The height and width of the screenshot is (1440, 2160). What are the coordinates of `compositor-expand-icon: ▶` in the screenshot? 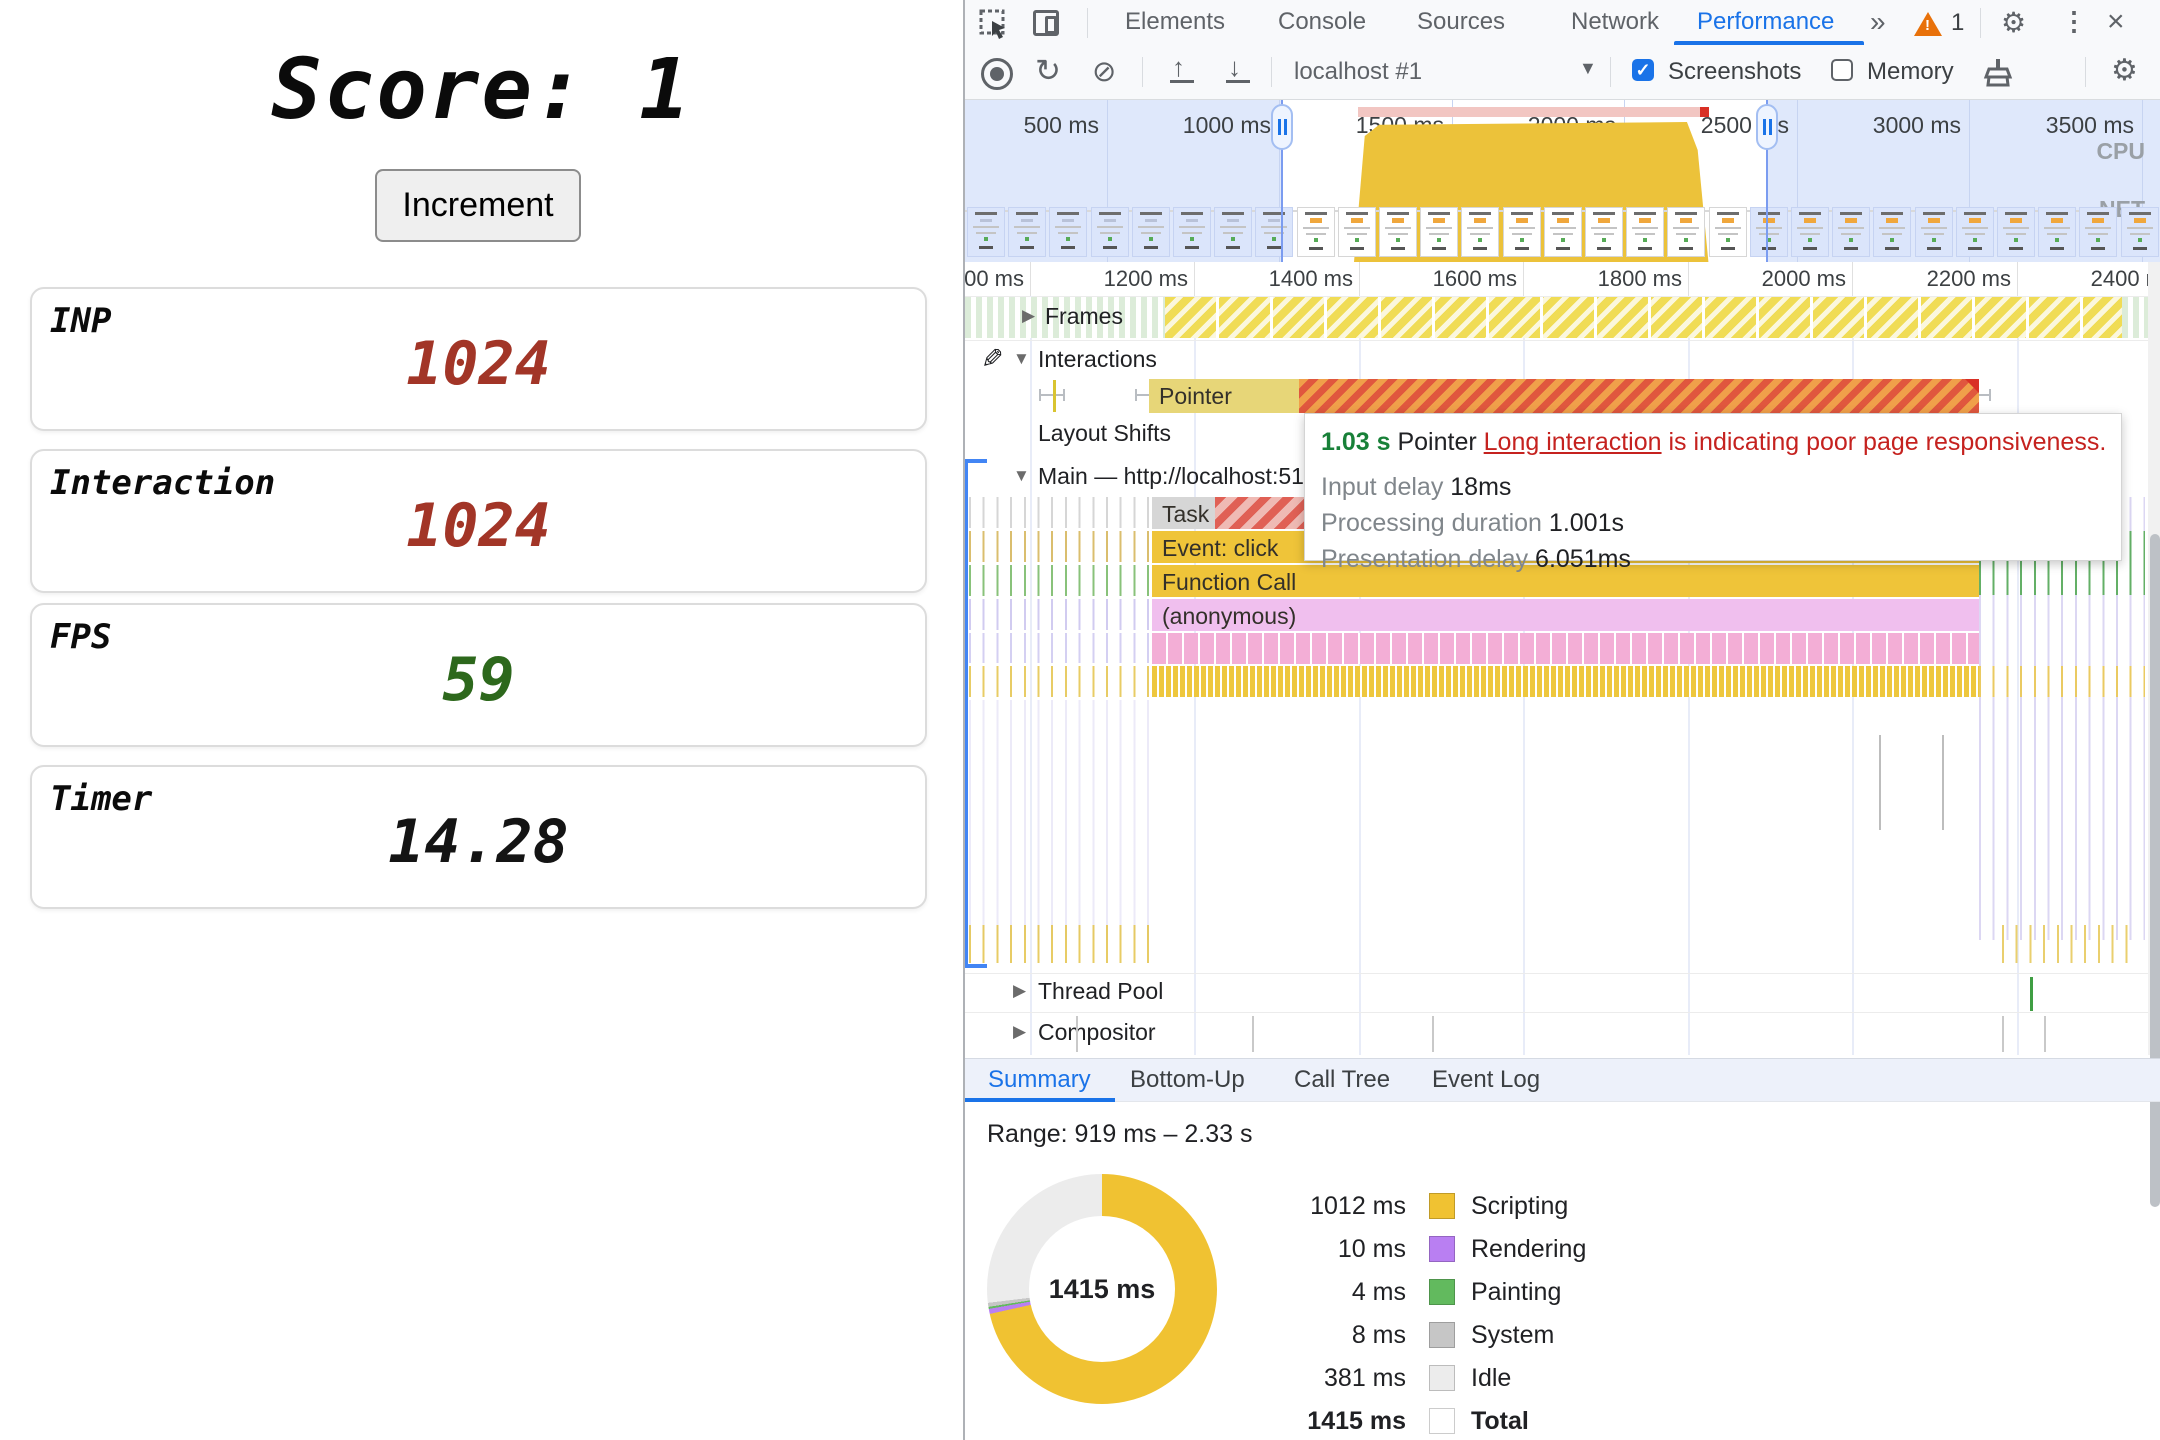 It's located at (1020, 1031).